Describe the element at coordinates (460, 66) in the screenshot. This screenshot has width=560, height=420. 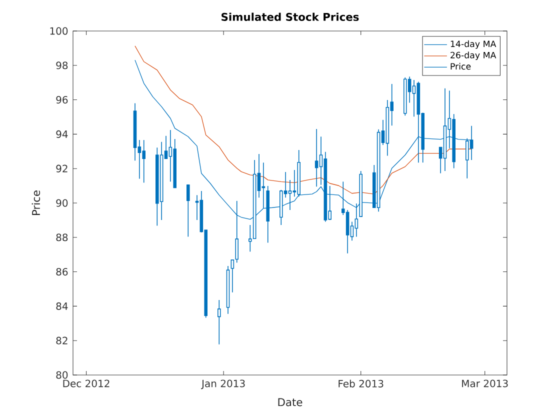
I see `legend-label: Price` at that location.